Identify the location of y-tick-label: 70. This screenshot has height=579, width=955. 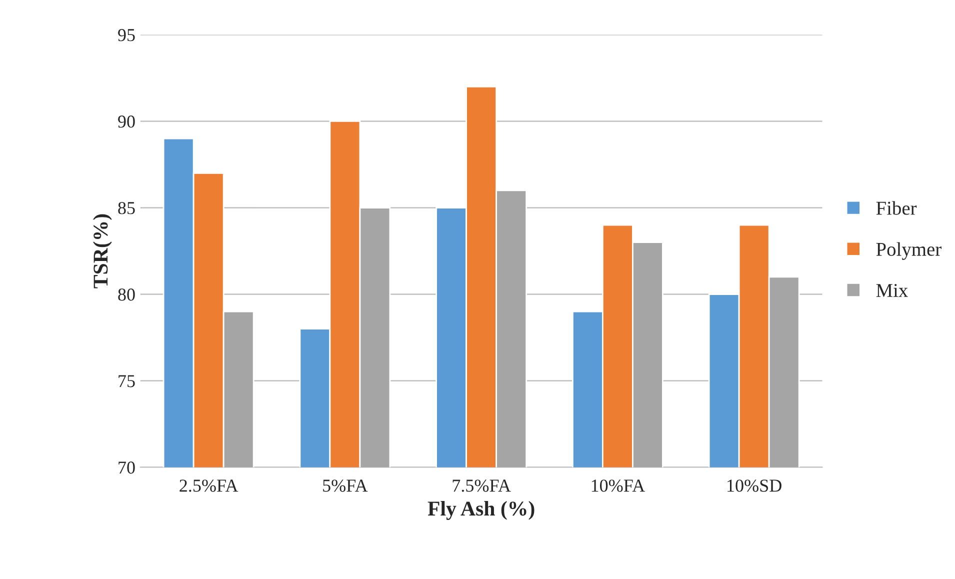
(126, 468).